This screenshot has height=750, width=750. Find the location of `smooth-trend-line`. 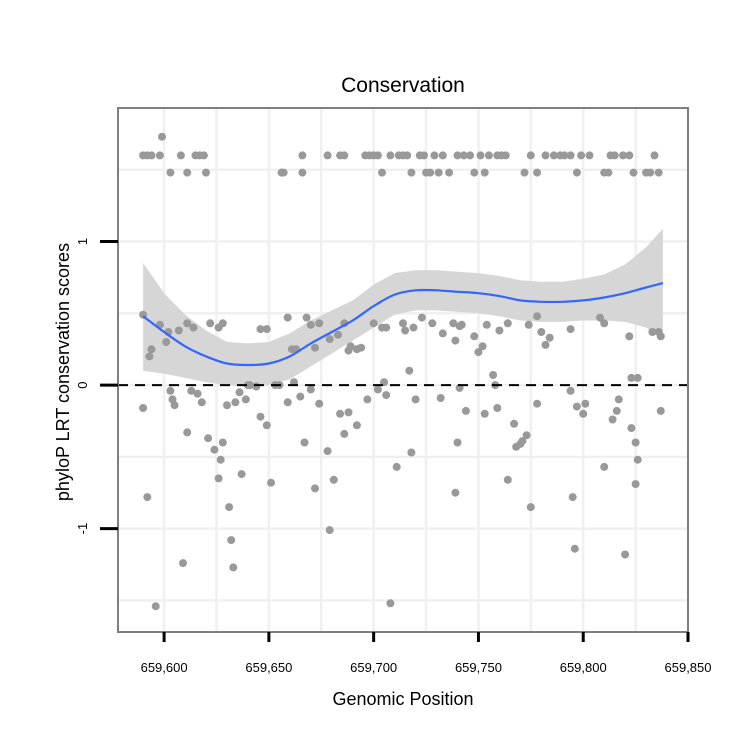

smooth-trend-line is located at coordinates (403, 324).